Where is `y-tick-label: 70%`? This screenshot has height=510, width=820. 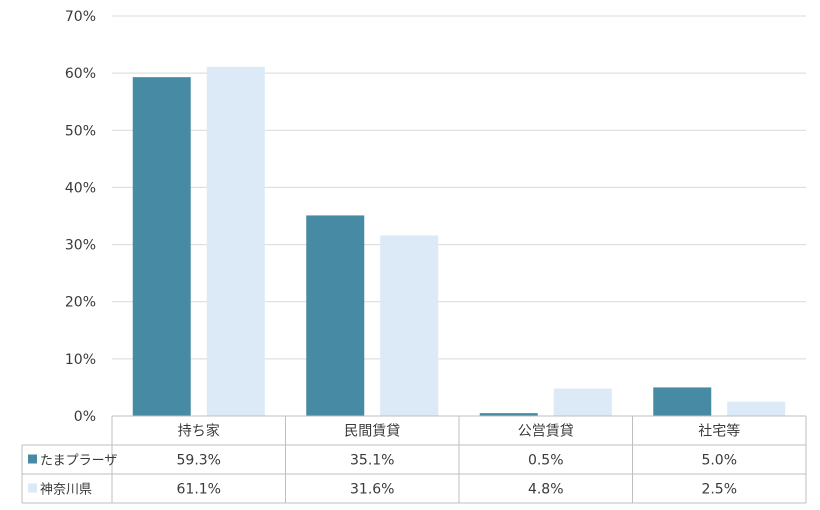
y-tick-label: 70% is located at coordinates (80, 17).